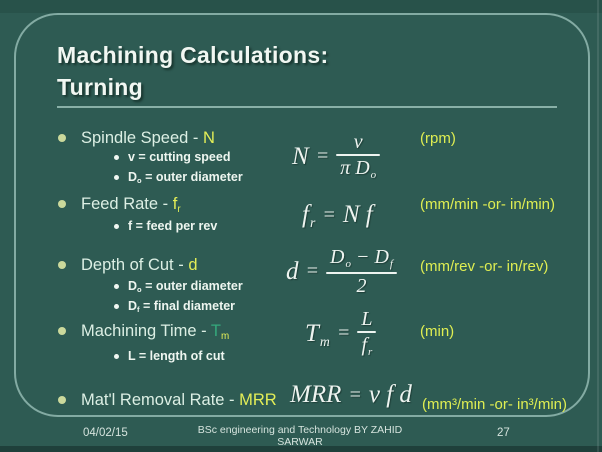  Describe the element at coordinates (138, 310) in the screenshot. I see `sub-subscript: f` at that location.